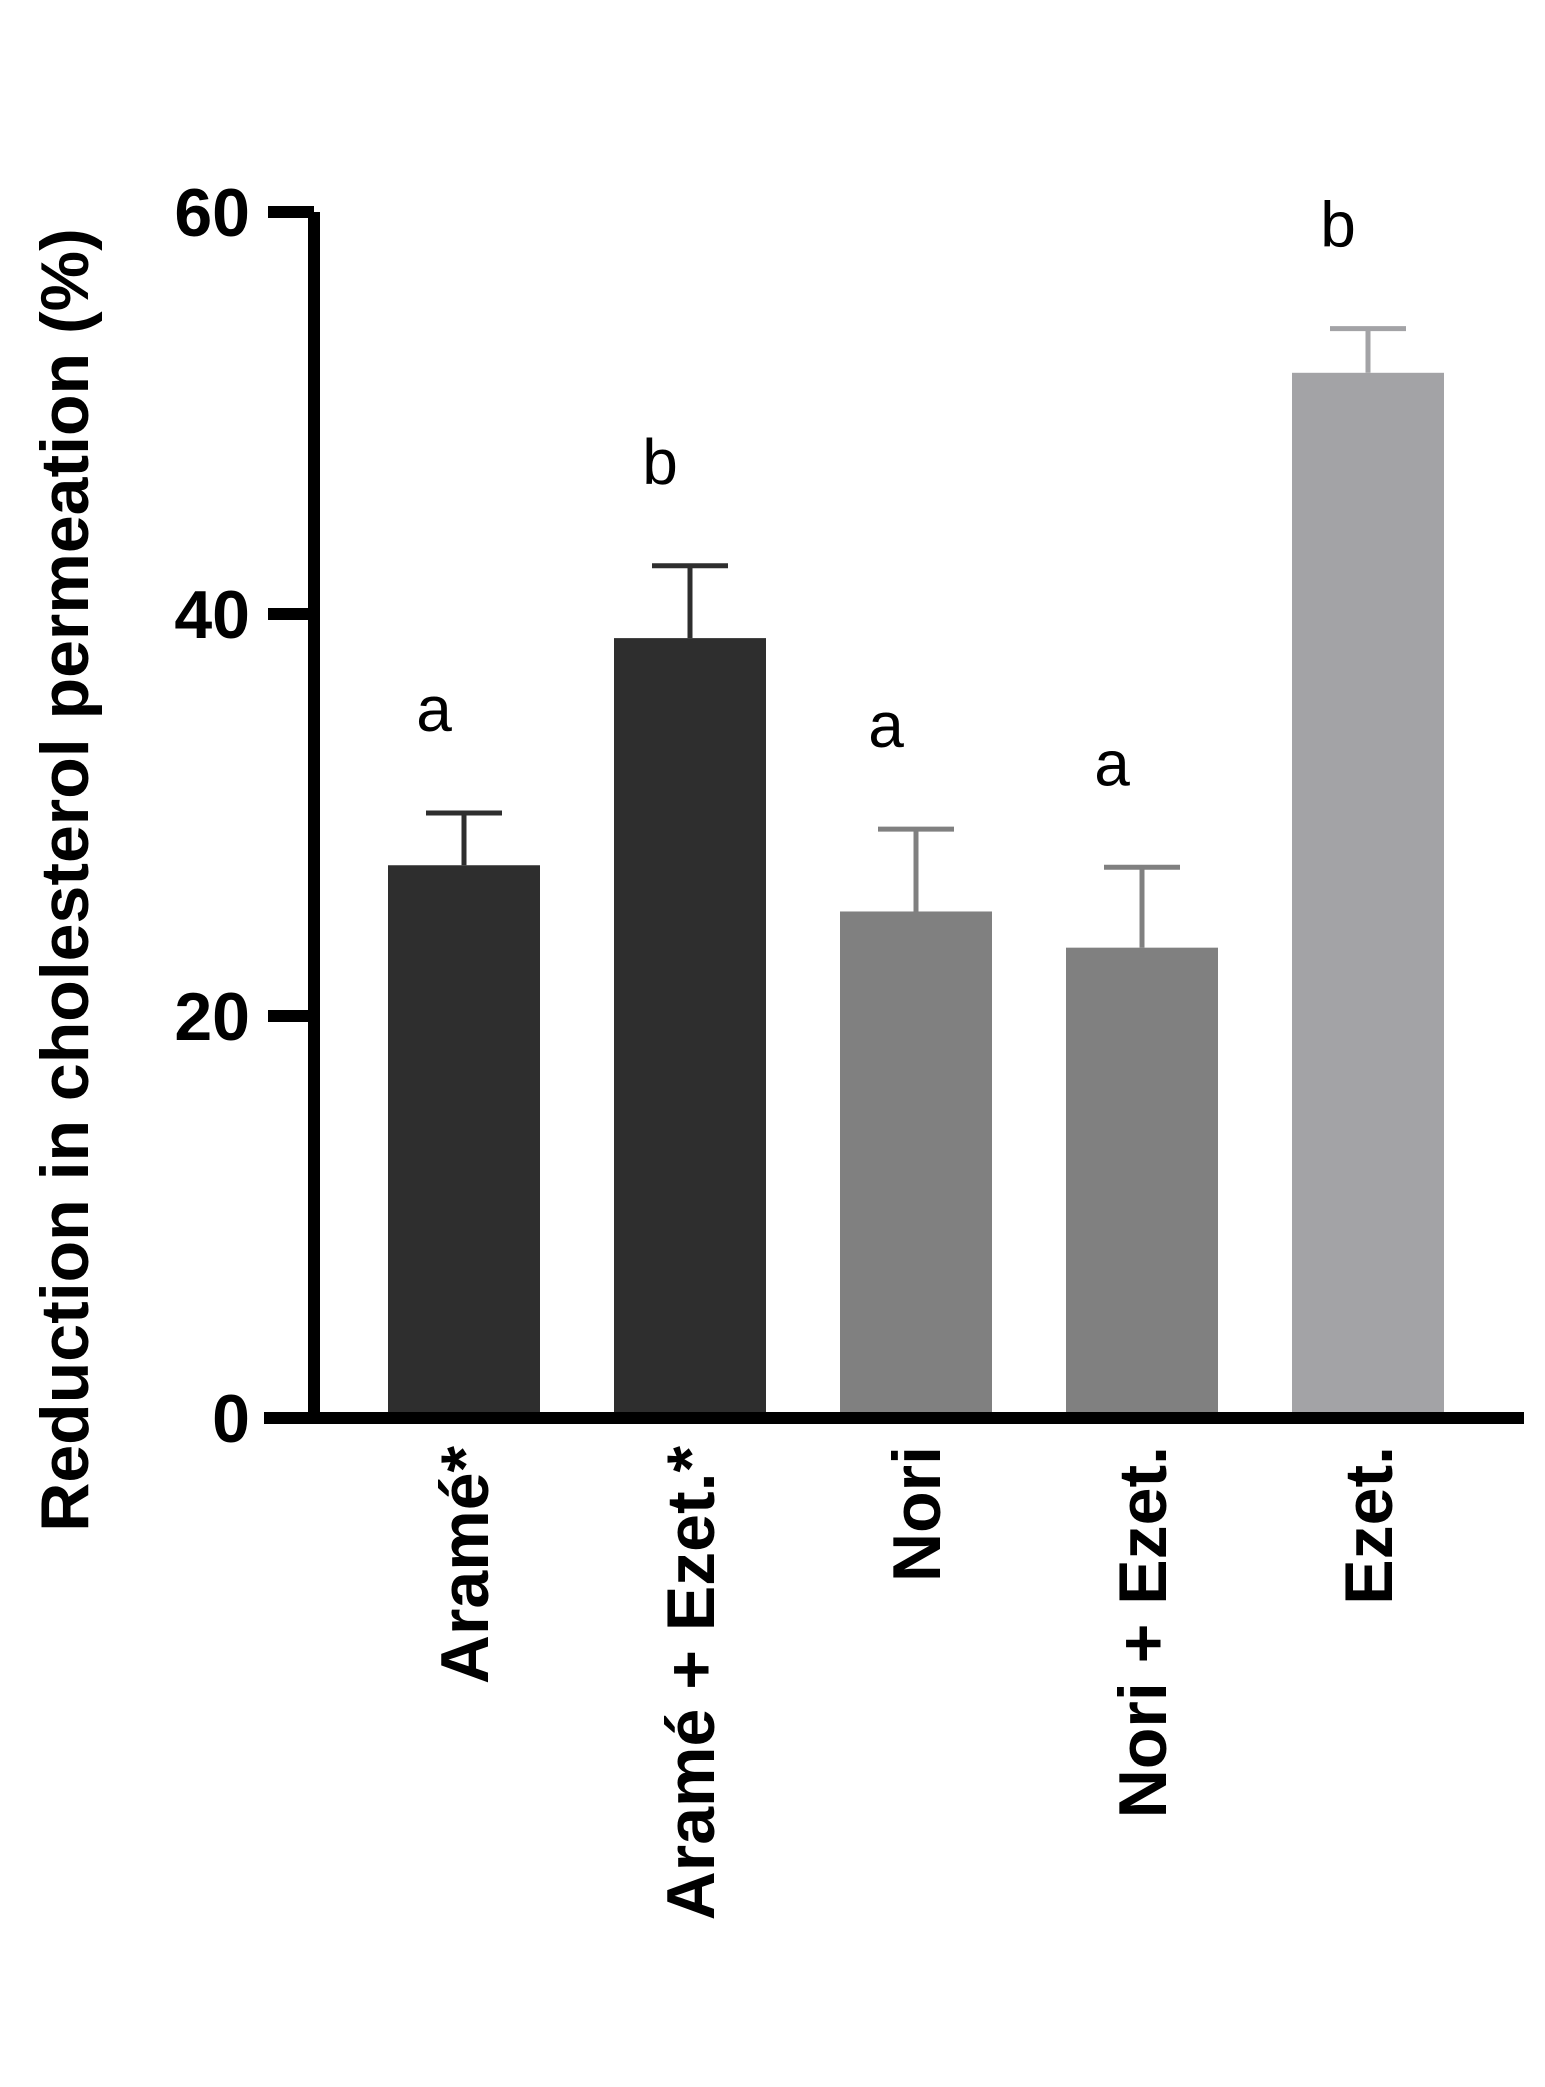  What do you see at coordinates (917, 1514) in the screenshot?
I see `category-label: Nori` at bounding box center [917, 1514].